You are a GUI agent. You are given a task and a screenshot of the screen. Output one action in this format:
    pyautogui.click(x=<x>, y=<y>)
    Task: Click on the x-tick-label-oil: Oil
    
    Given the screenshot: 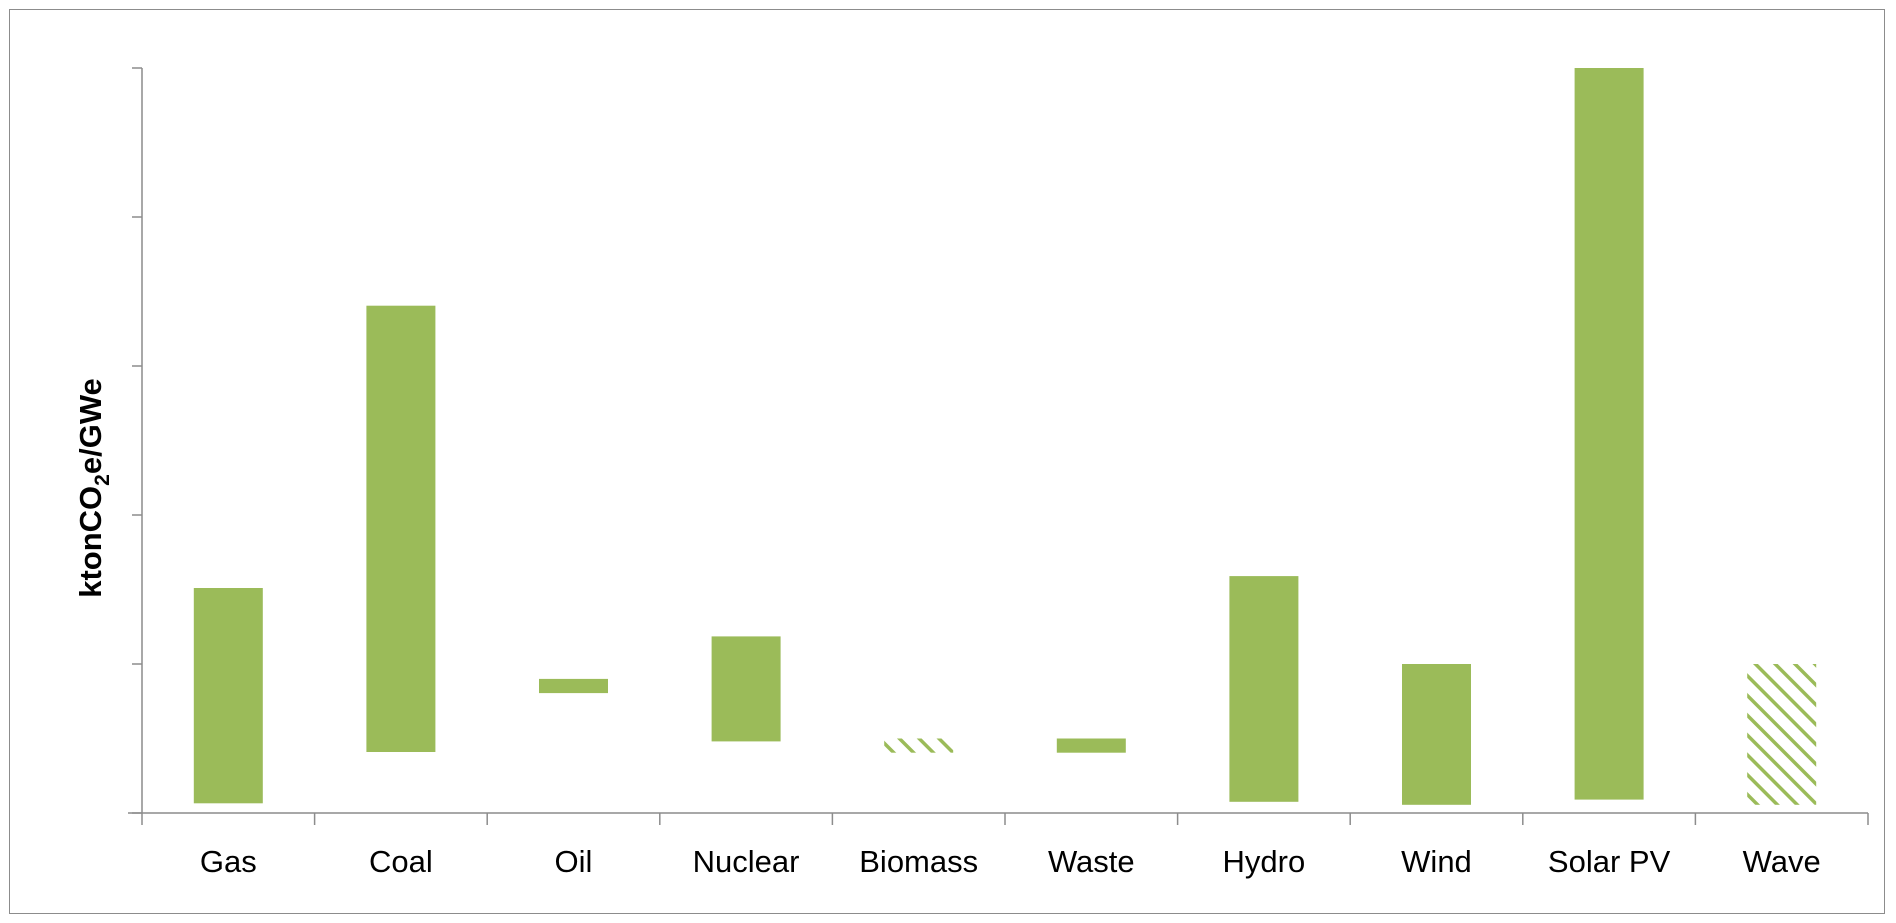 What is the action you would take?
    pyautogui.click(x=574, y=861)
    